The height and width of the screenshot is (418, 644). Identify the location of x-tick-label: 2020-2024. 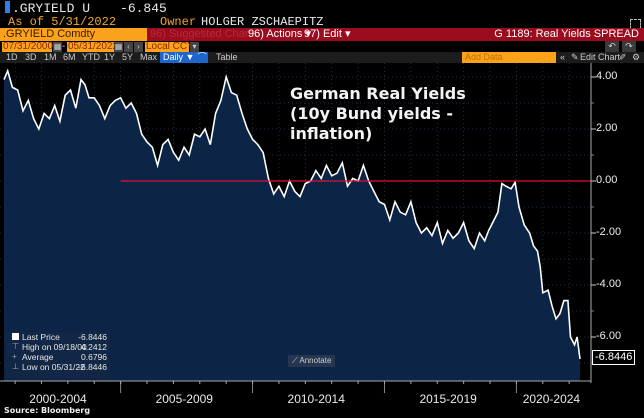
(551, 399).